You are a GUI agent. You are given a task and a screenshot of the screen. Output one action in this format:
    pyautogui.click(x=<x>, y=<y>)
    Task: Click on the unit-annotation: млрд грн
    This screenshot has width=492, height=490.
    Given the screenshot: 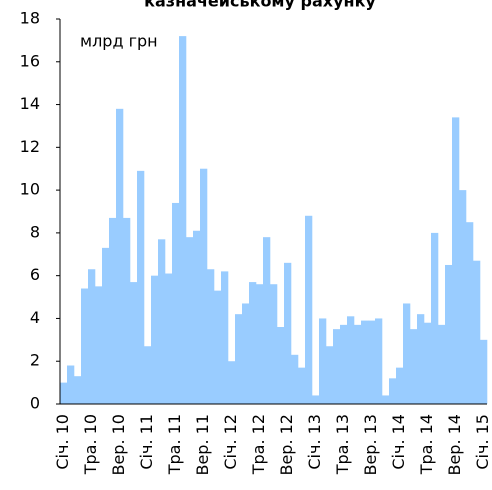 What is the action you would take?
    pyautogui.click(x=119, y=41)
    